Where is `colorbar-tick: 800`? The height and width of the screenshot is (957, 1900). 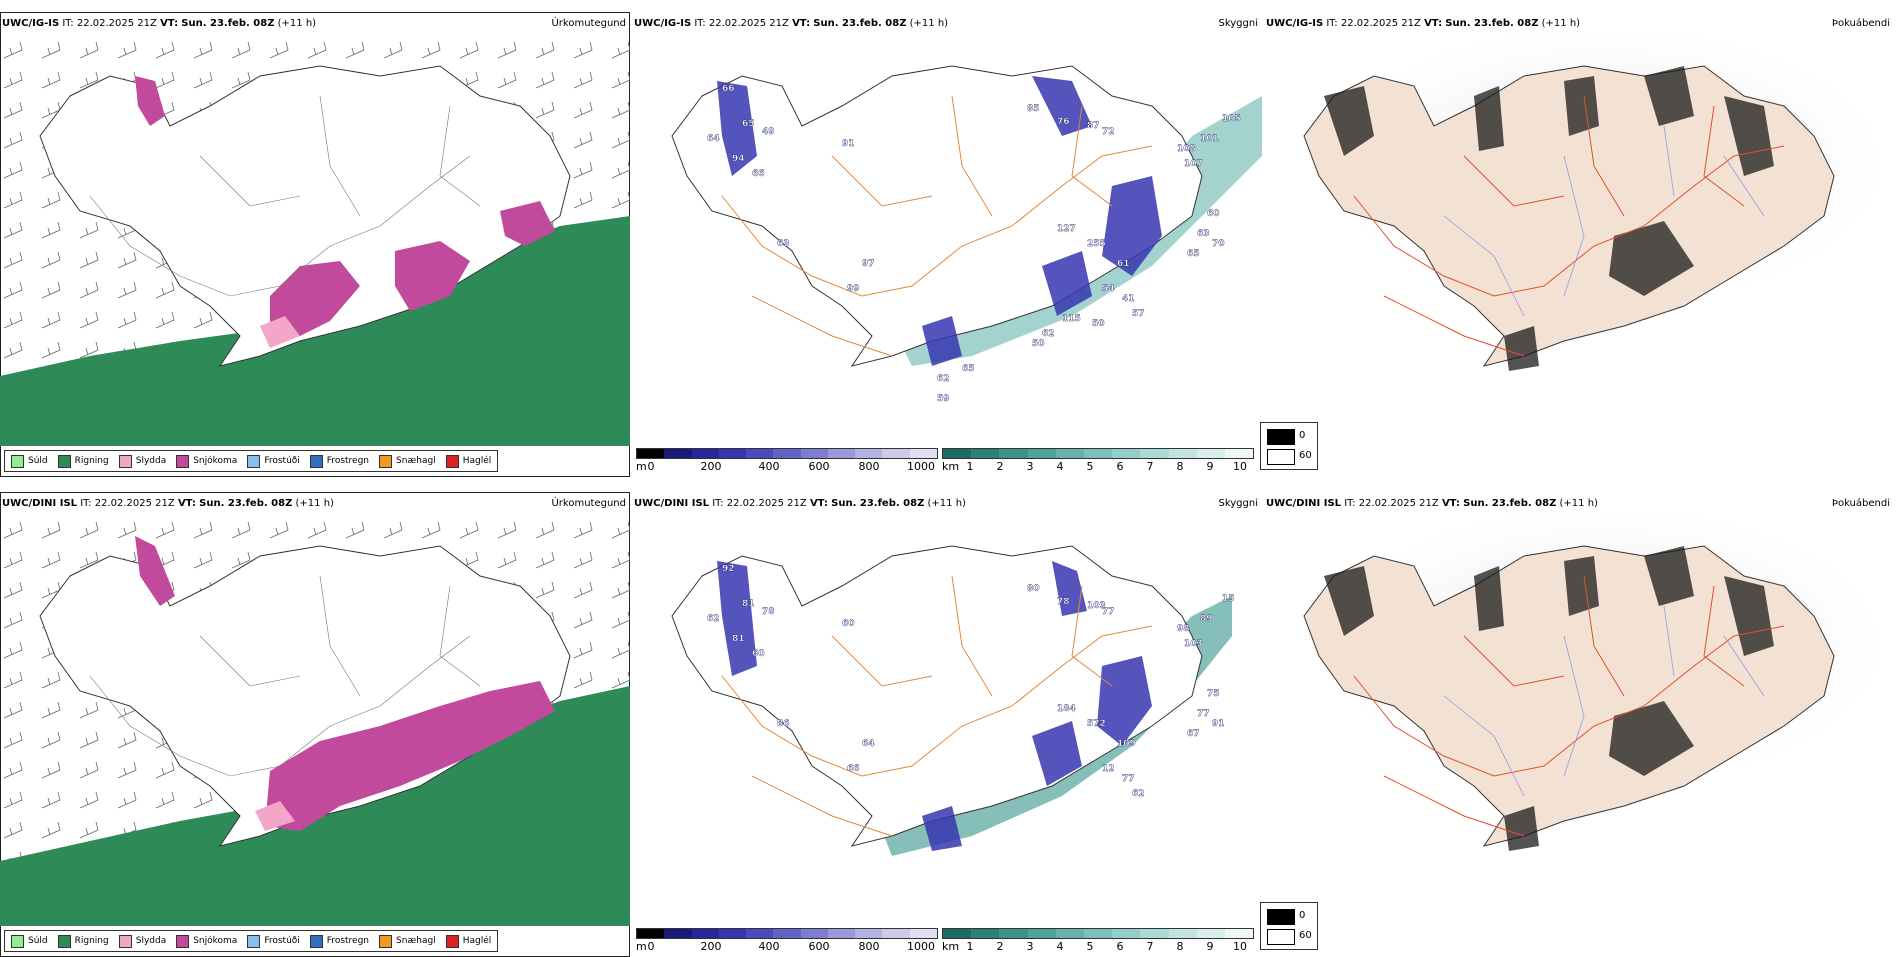 colorbar-tick: 800 is located at coordinates (869, 946).